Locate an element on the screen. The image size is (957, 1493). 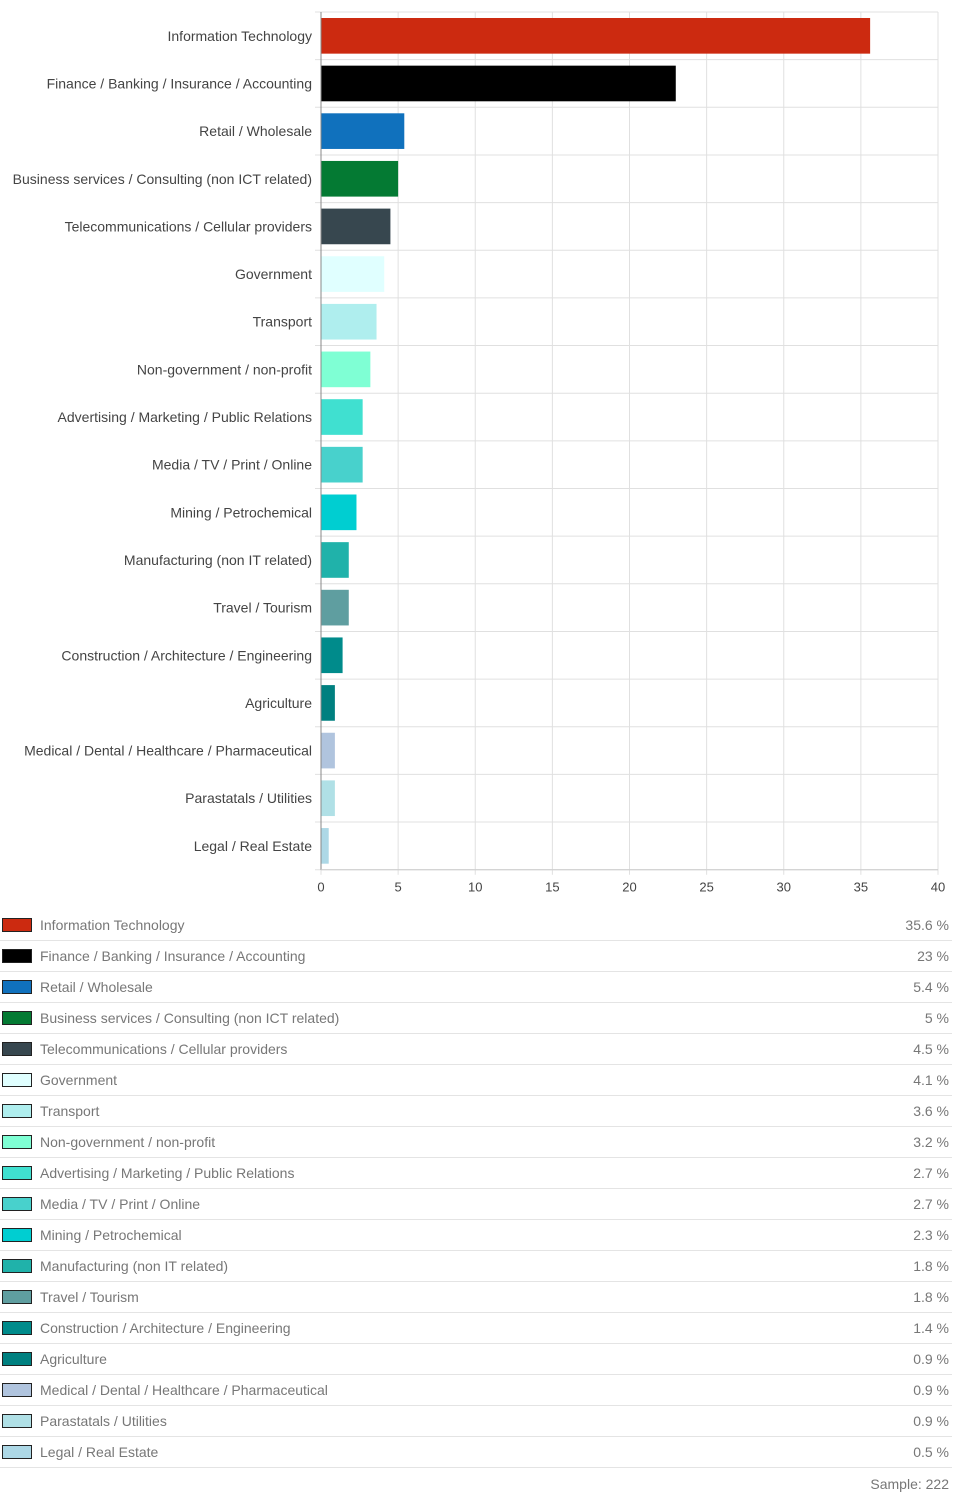
legend-item: Manufacturing (non IT related) 1.8 % is located at coordinates (476, 1266).